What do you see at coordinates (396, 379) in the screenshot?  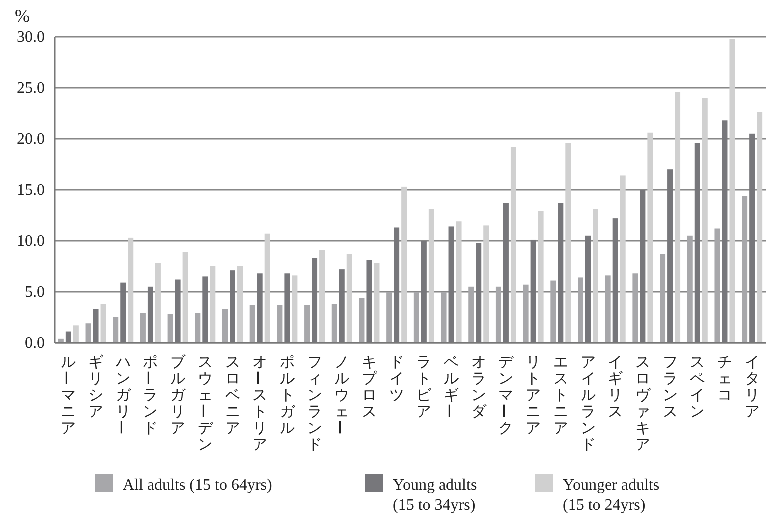 I see `x-tick-label: ドイツ` at bounding box center [396, 379].